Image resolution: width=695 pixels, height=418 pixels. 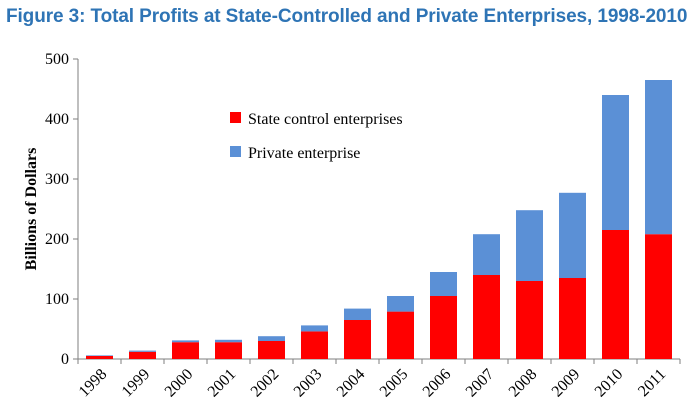 What do you see at coordinates (308, 383) in the screenshot?
I see `x-tick-label: 2003` at bounding box center [308, 383].